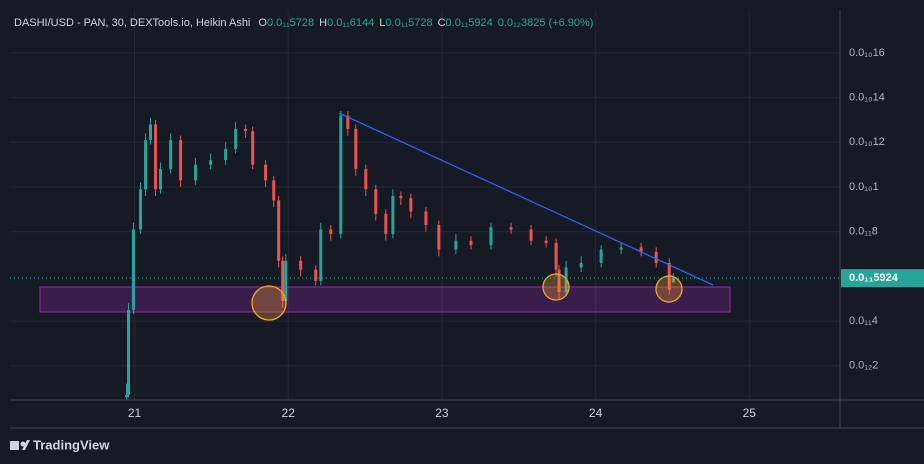 The height and width of the screenshot is (464, 924). Describe the element at coordinates (867, 53) in the screenshot. I see `y-tick-label: 0.0₁₀16` at that location.